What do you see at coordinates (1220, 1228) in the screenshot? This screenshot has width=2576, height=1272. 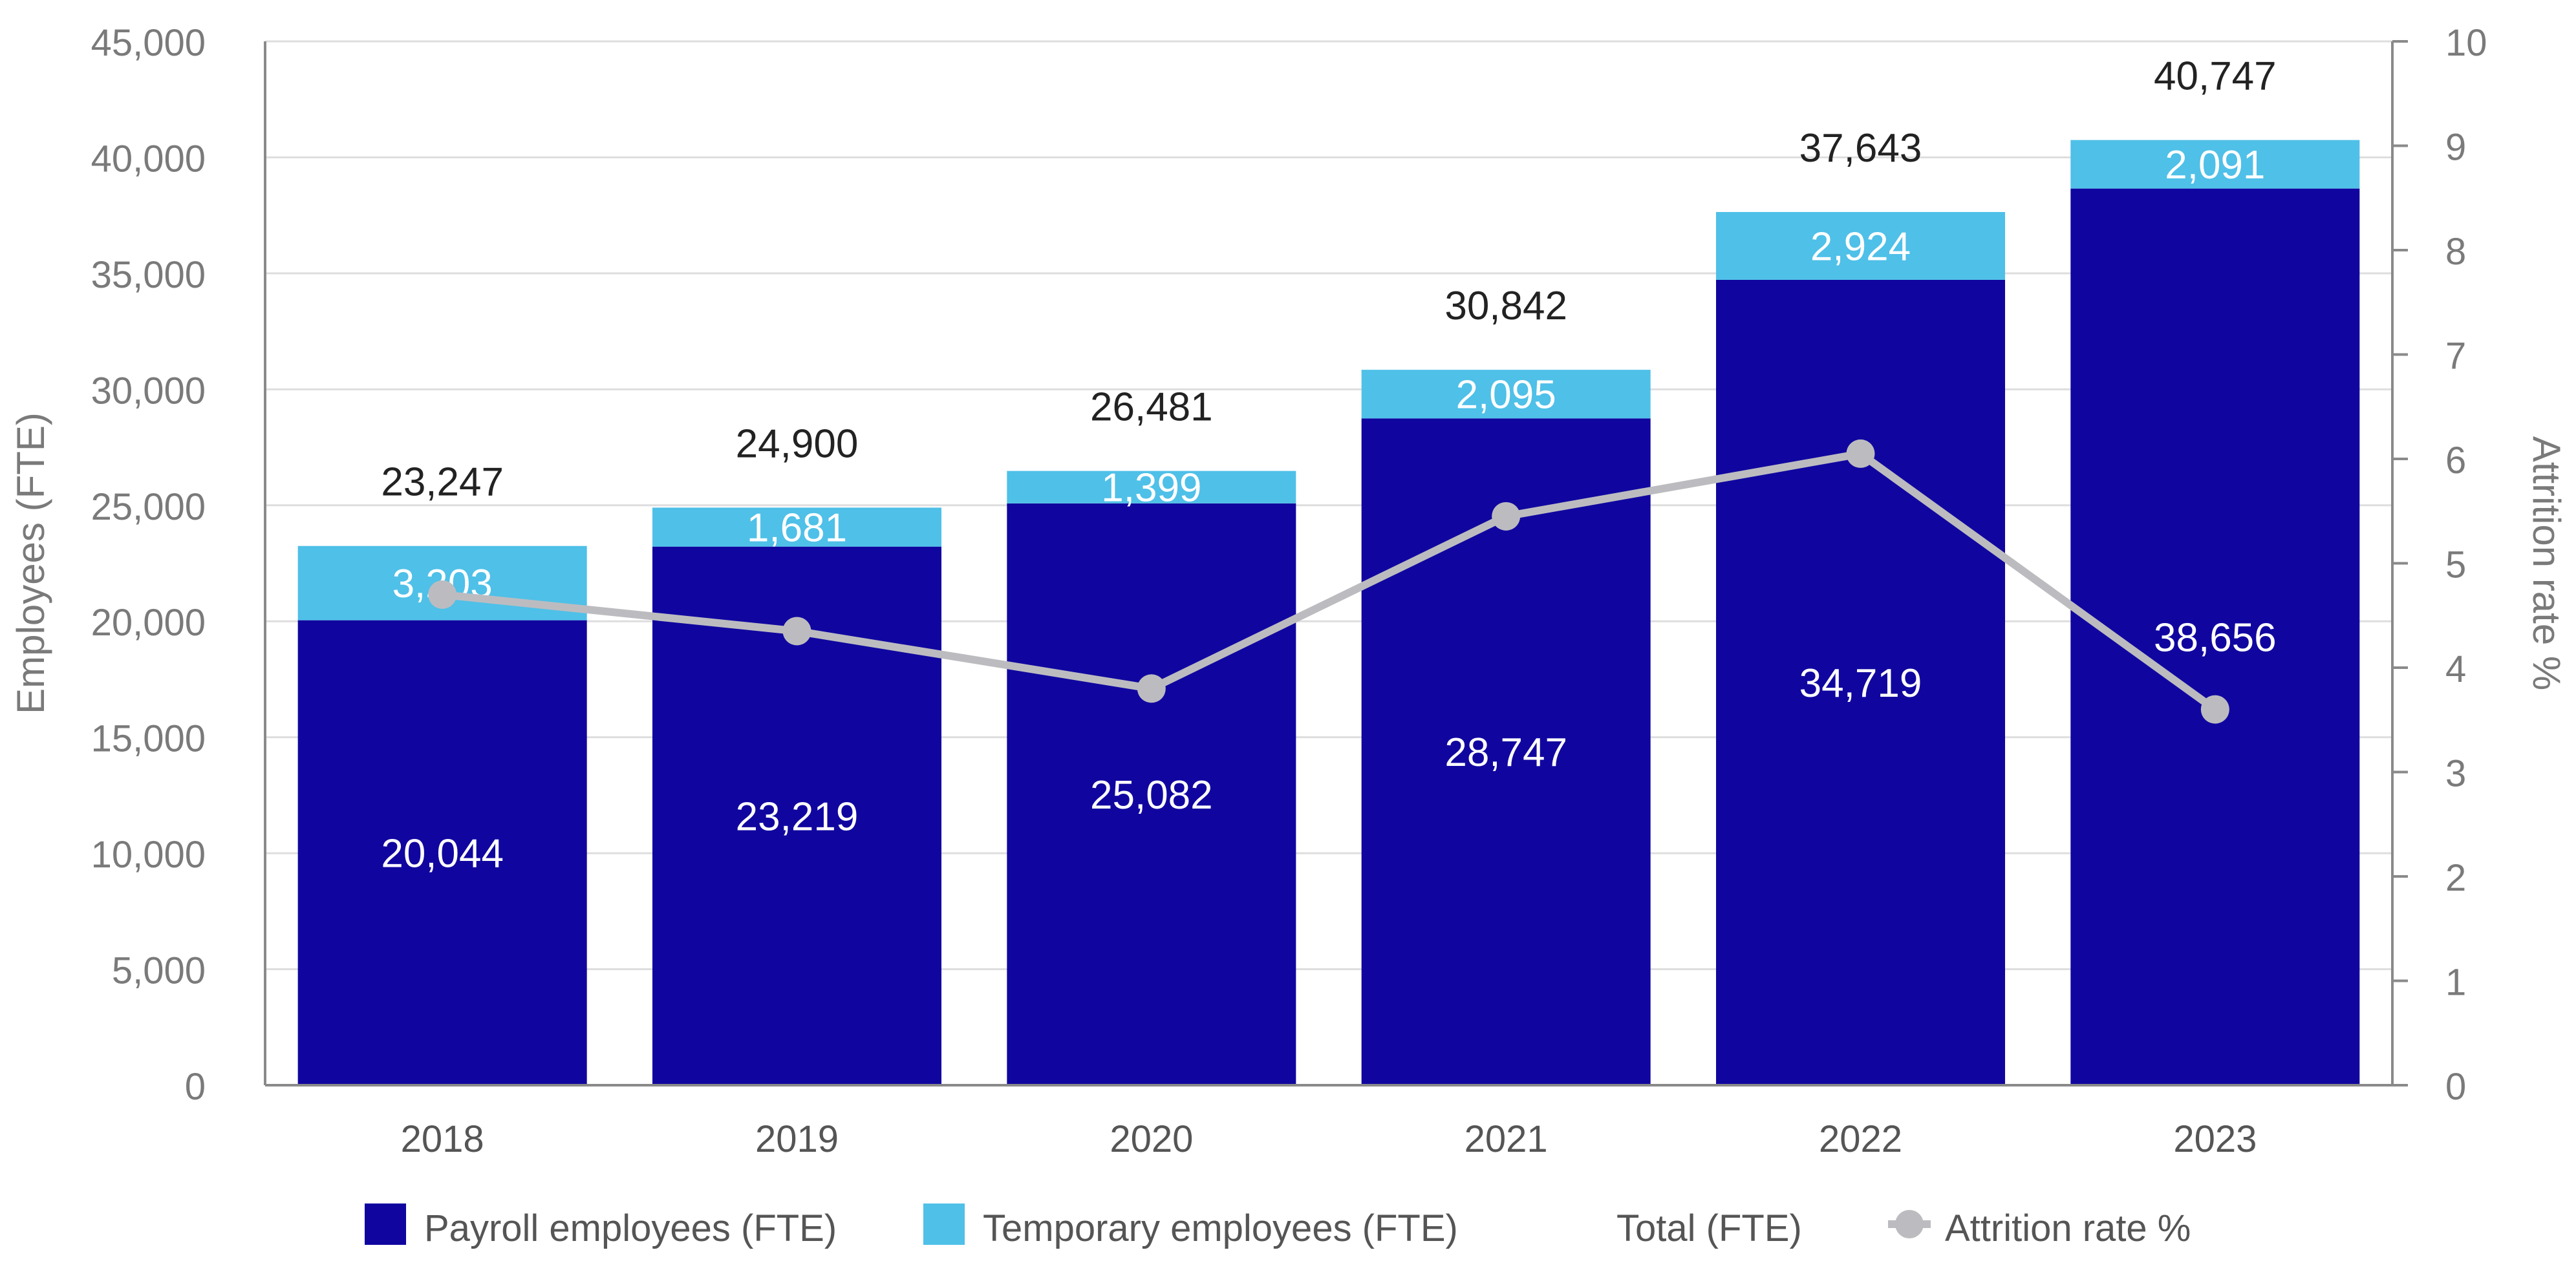 I see `legend-label-temporary: Temporary employees (FTE)` at bounding box center [1220, 1228].